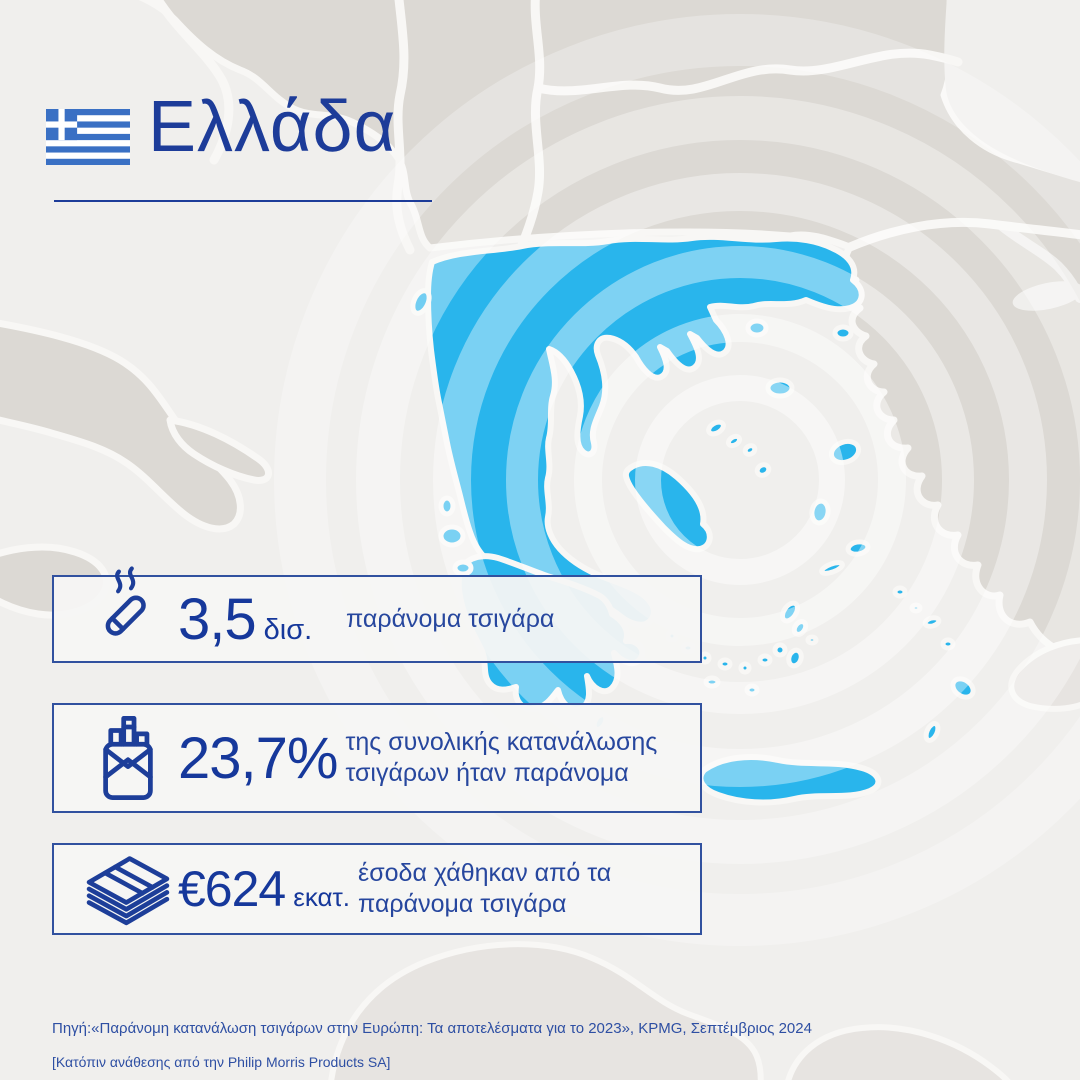 The image size is (1080, 1080). Describe the element at coordinates (128, 758) in the screenshot. I see `cigarette-pack-icon` at that location.